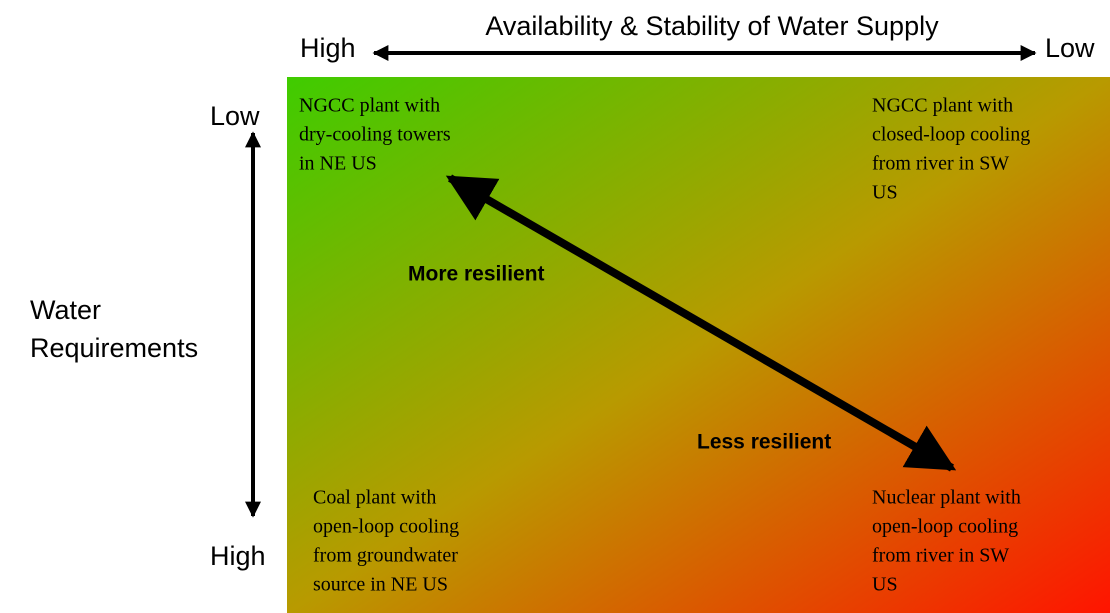 The width and height of the screenshot is (1110, 613). What do you see at coordinates (385, 556) in the screenshot?
I see `quadrant-line: from groundwater` at bounding box center [385, 556].